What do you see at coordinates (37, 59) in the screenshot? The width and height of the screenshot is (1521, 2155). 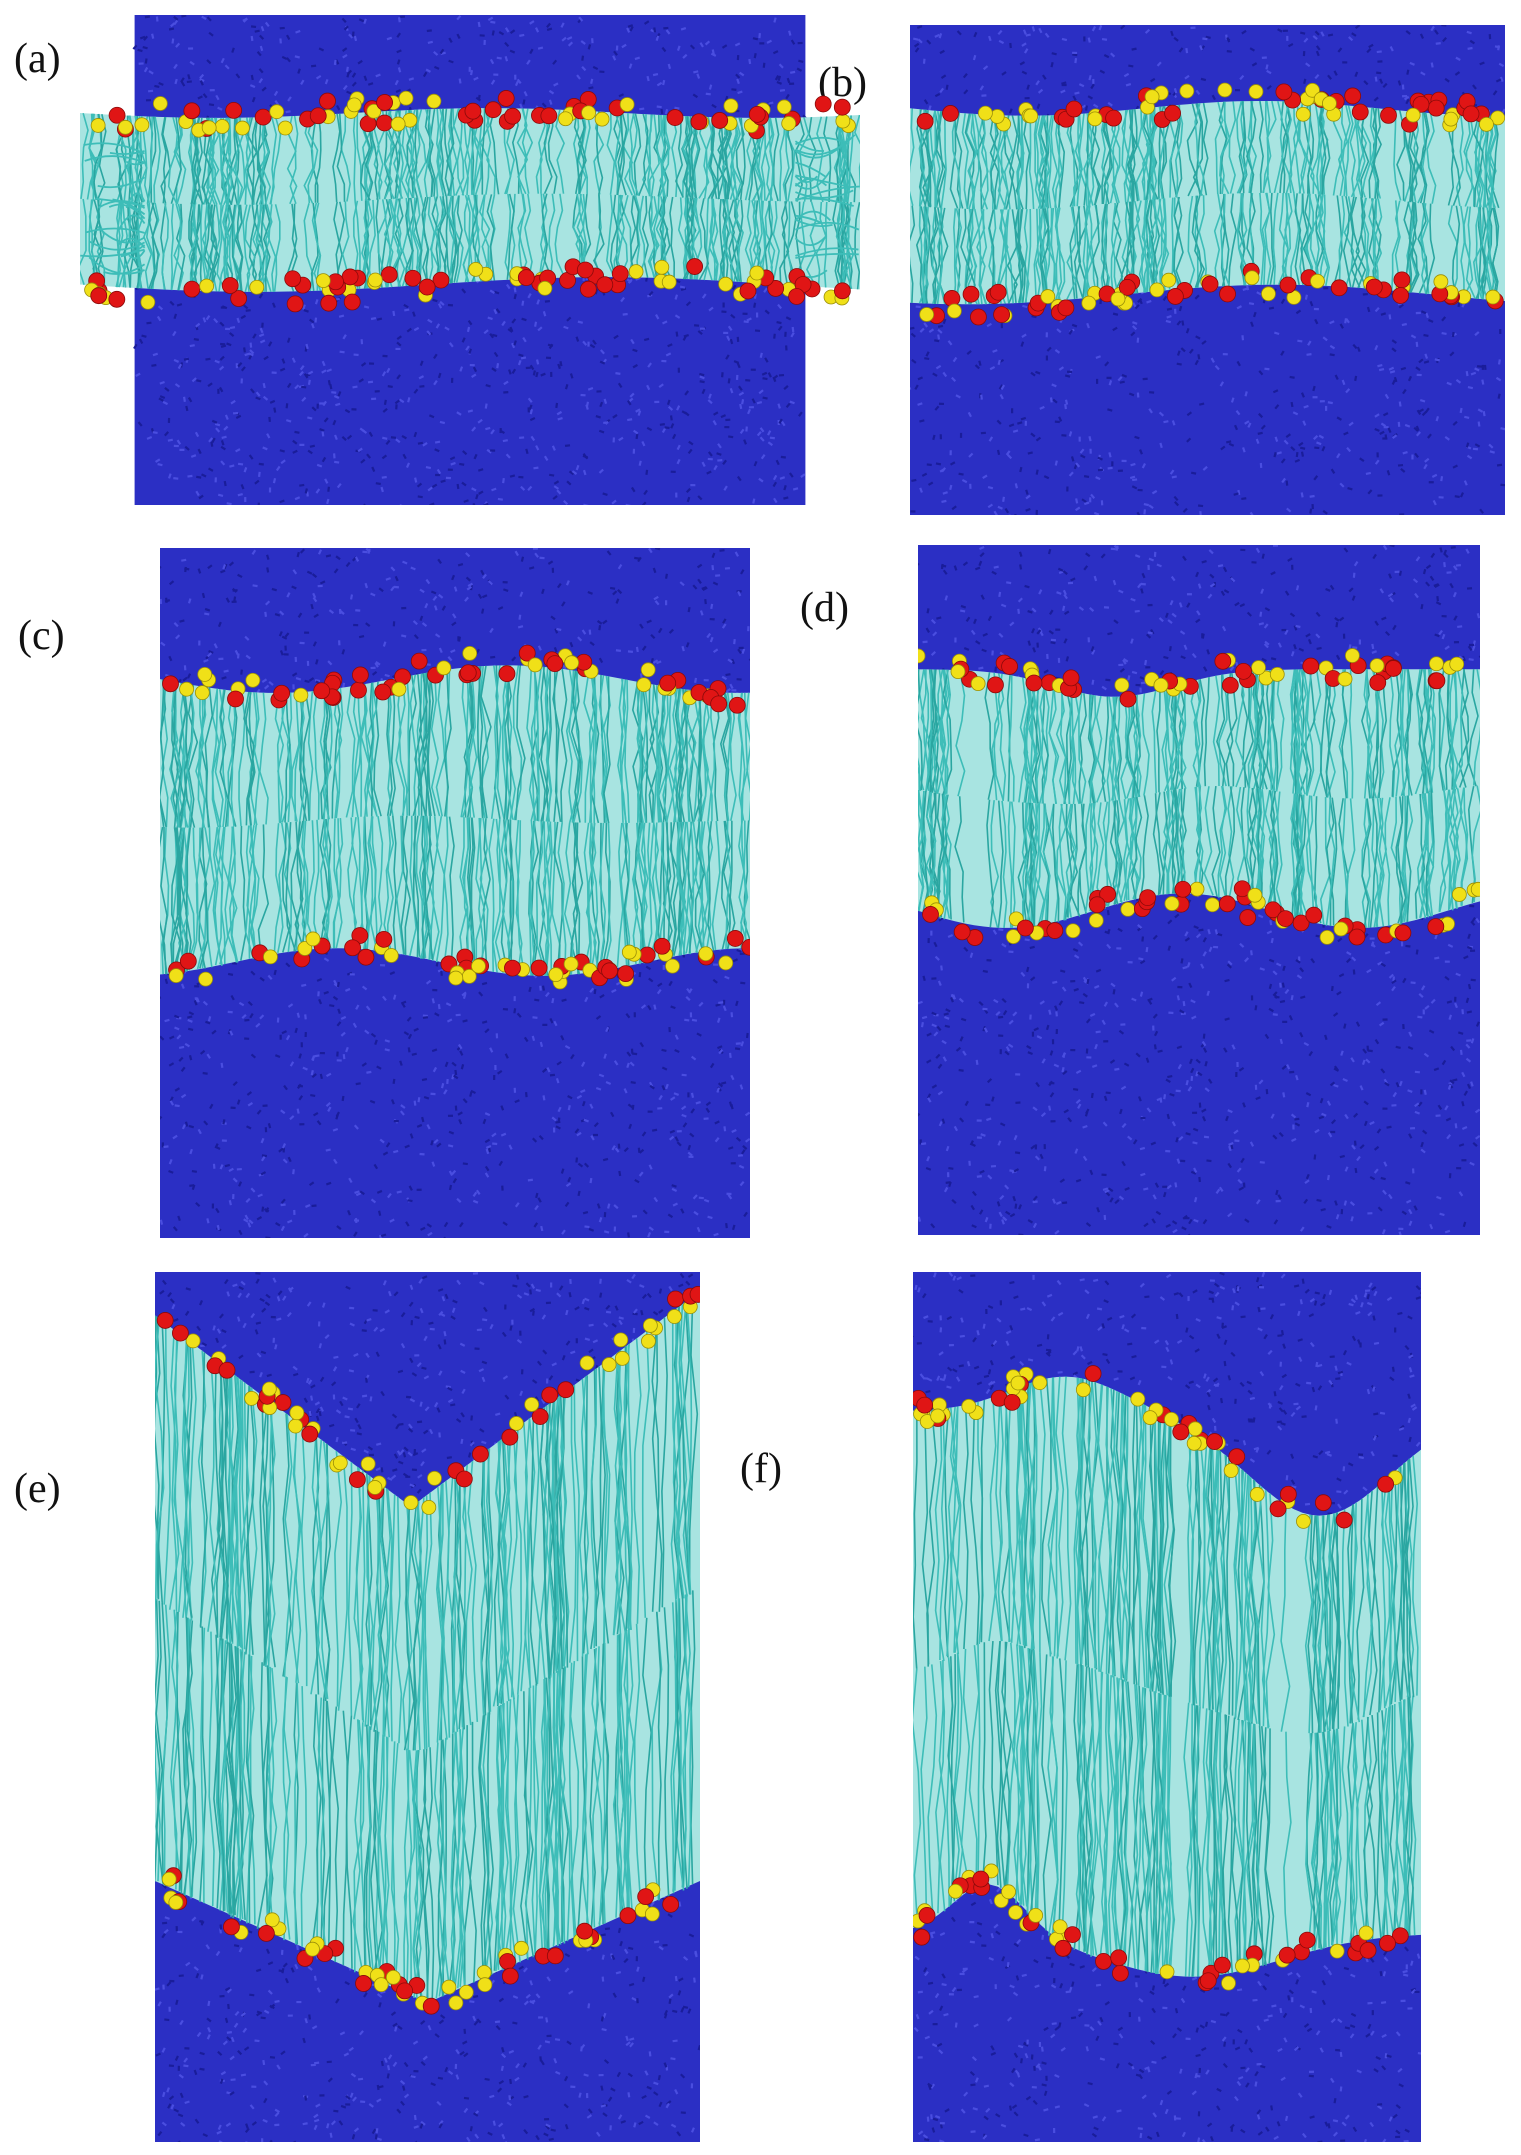 I see `panel-label-a: (a)` at bounding box center [37, 59].